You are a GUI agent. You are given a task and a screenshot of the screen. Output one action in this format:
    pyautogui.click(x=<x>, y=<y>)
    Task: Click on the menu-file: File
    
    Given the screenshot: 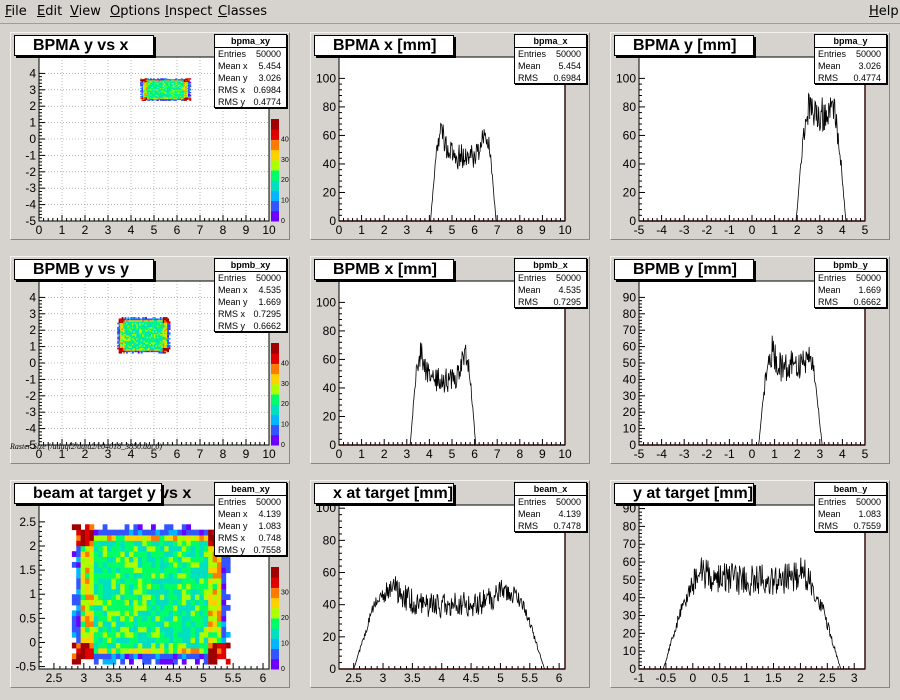 What is the action you would take?
    pyautogui.click(x=16, y=11)
    